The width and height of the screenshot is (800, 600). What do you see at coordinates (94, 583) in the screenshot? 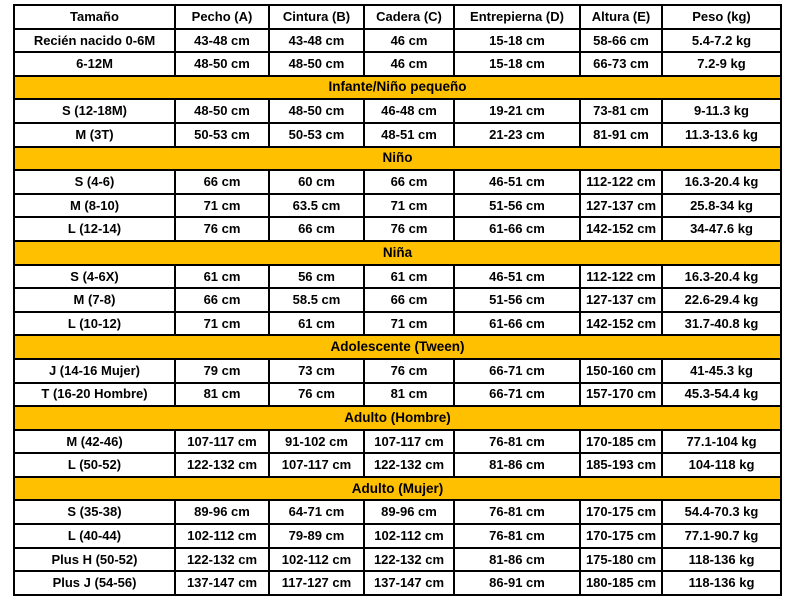
I see `size-label-cell: Plus J (54-56)` at bounding box center [94, 583].